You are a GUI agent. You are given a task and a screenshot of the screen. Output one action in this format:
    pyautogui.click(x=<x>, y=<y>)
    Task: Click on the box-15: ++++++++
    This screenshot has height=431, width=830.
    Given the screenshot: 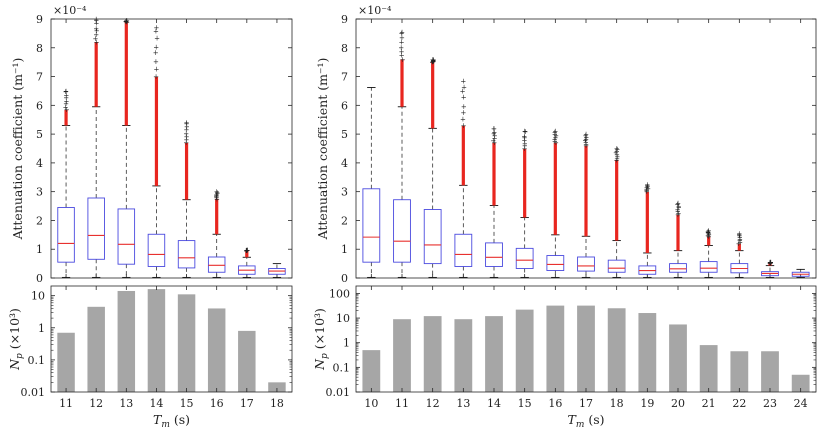 What is the action you would take?
    pyautogui.click(x=186, y=198)
    